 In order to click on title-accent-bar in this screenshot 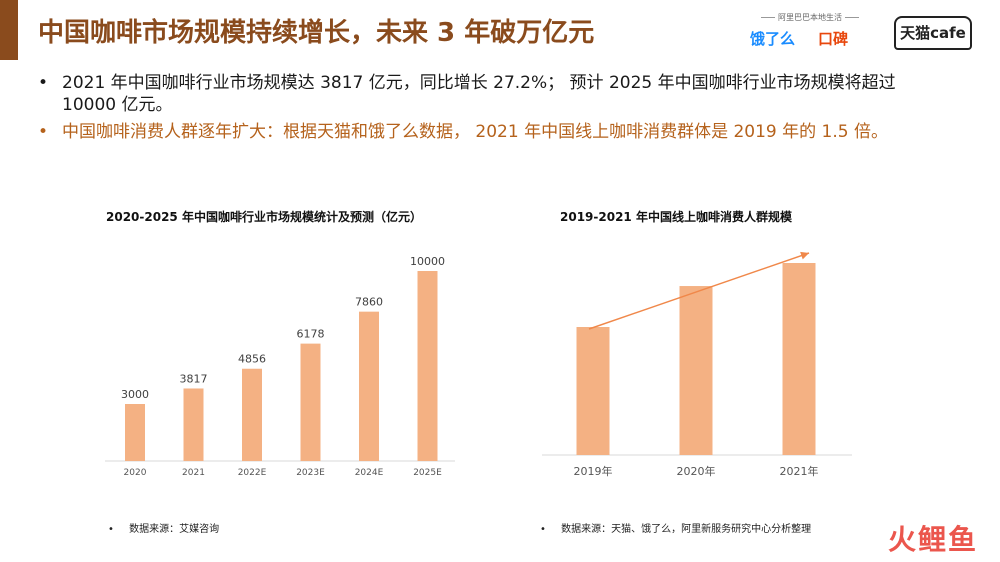, I will do `click(9, 30)`.